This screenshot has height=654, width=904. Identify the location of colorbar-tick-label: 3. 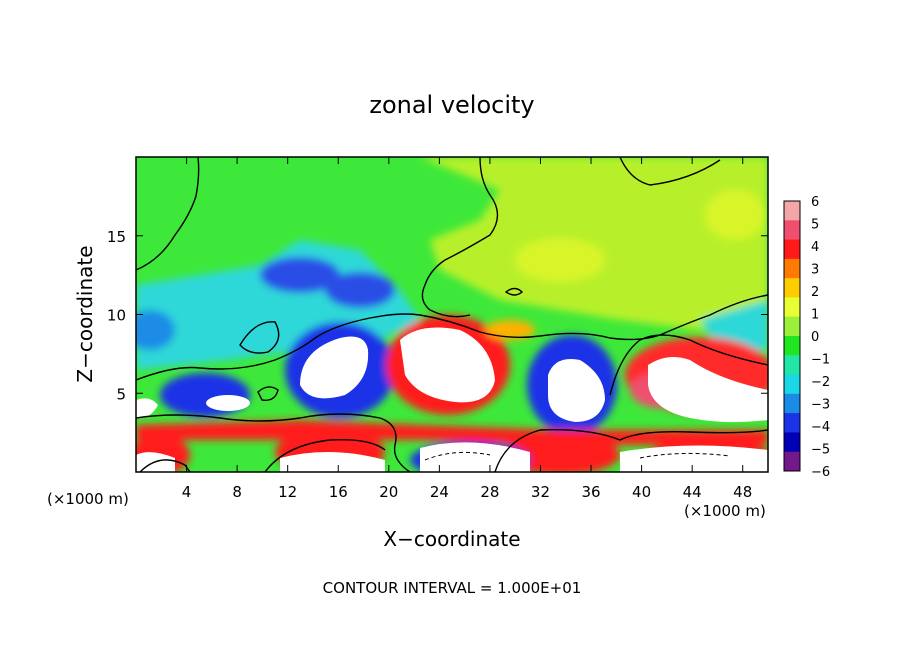
(815, 270).